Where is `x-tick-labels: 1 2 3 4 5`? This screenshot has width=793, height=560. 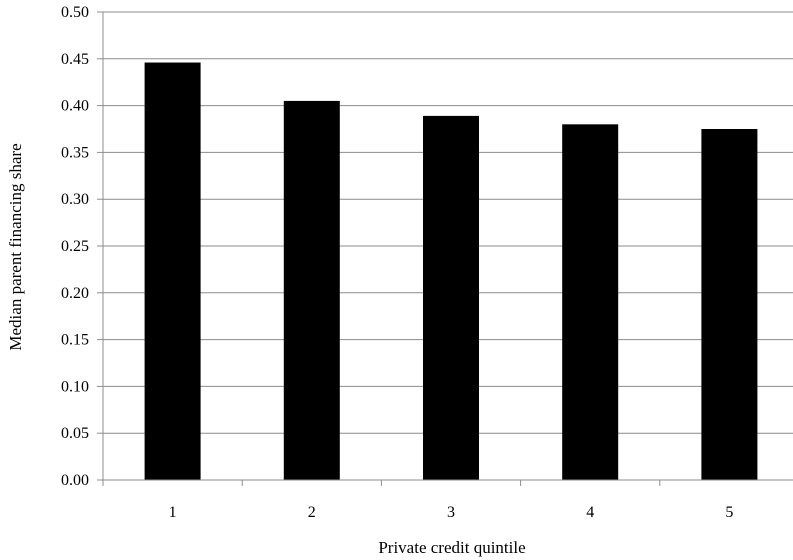
x-tick-labels: 1 2 3 4 5 is located at coordinates (451, 512).